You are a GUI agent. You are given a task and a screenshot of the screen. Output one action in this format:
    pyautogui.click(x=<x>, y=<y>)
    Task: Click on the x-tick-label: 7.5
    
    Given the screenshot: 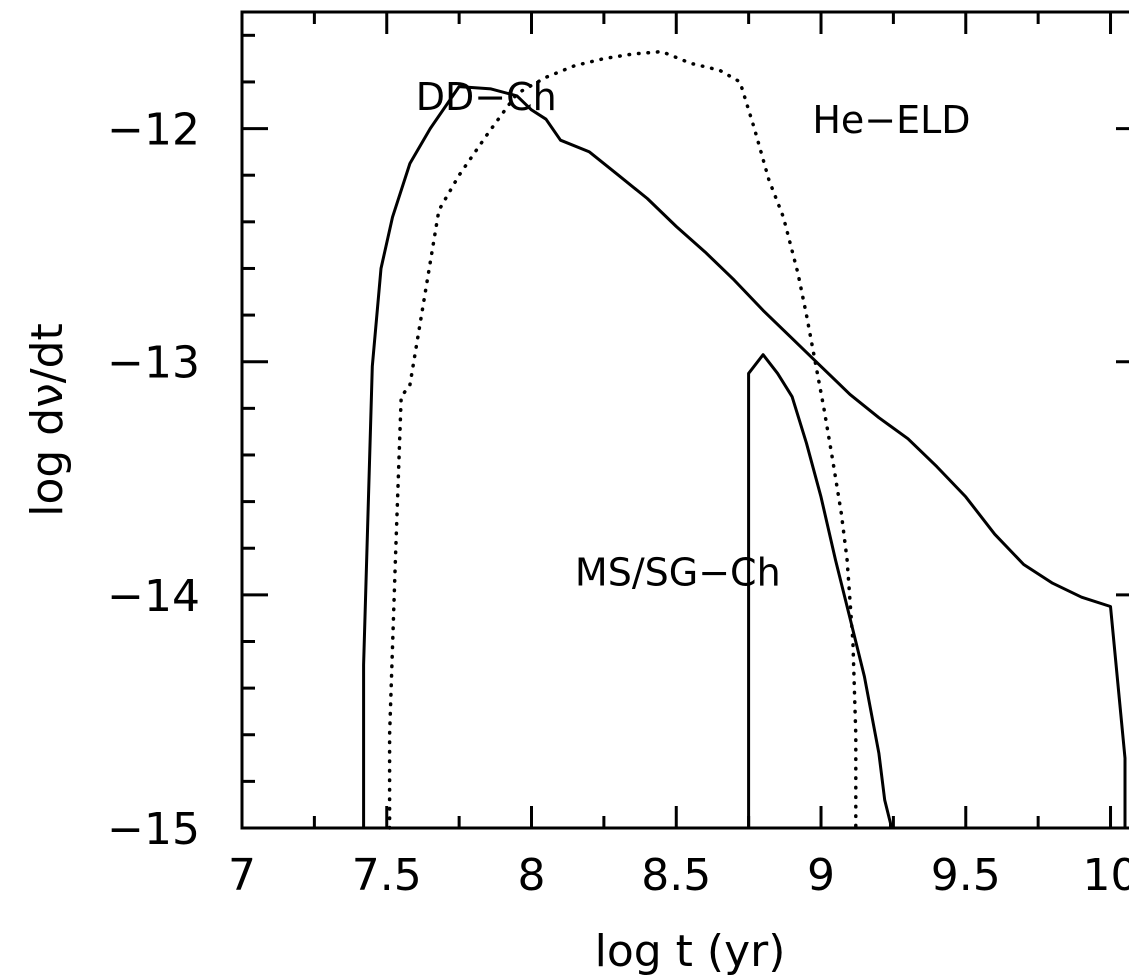 What is the action you would take?
    pyautogui.click(x=387, y=875)
    